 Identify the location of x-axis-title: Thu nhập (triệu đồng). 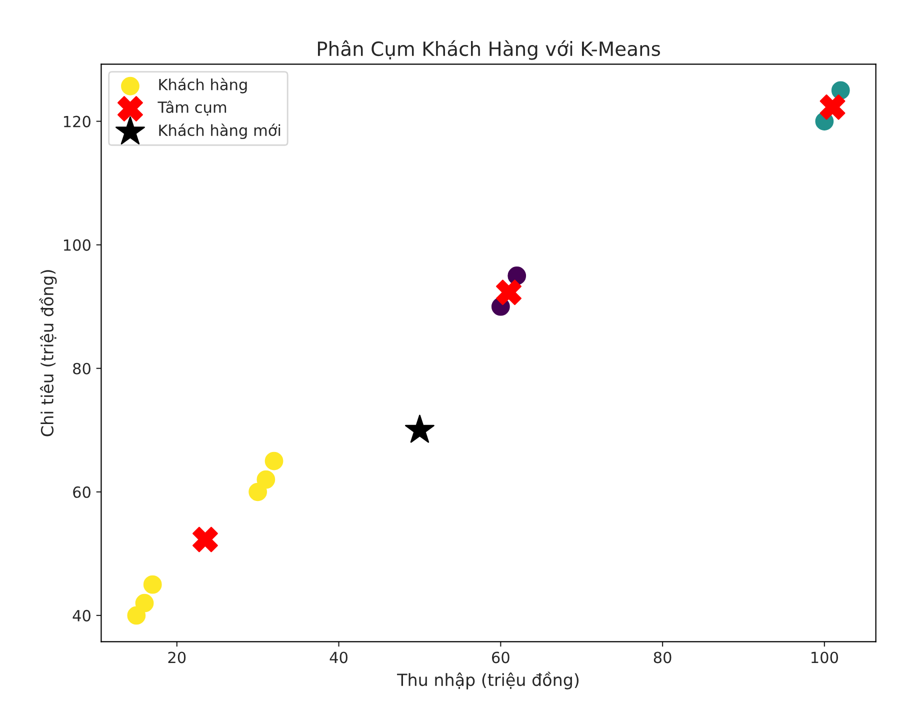
(488, 681).